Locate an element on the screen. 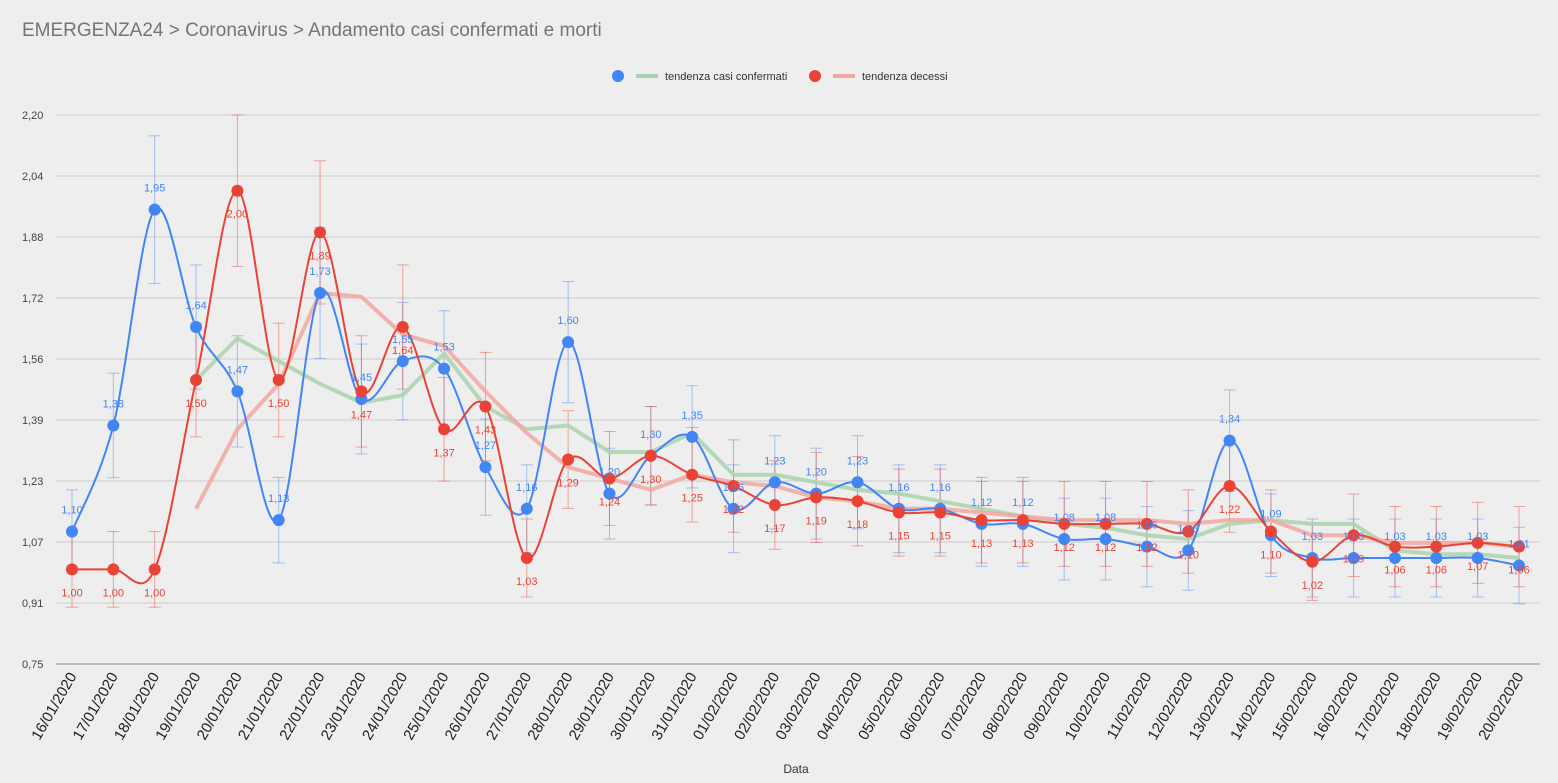 The width and height of the screenshot is (1558, 783). data-label-decessi: 1,10 is located at coordinates (1188, 555).